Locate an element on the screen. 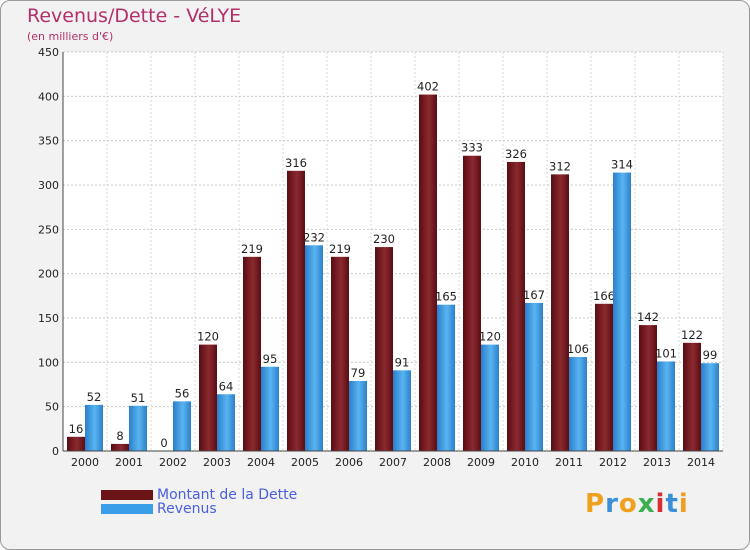 The image size is (750, 550). data-label-revenus: 79 is located at coordinates (358, 373).